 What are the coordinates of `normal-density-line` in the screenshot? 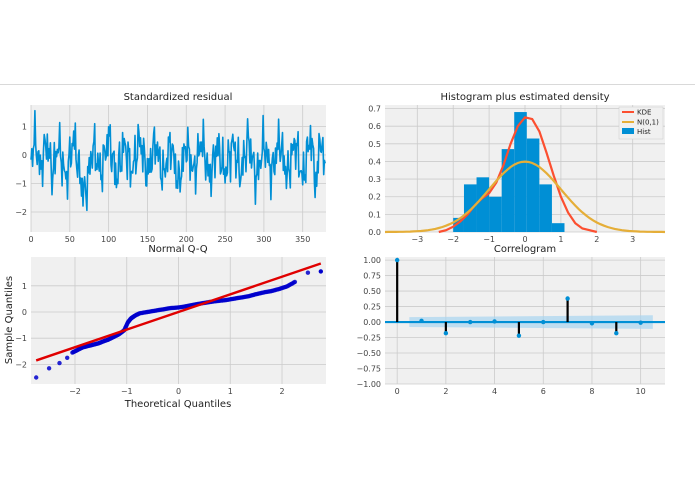 It's located at (525, 197).